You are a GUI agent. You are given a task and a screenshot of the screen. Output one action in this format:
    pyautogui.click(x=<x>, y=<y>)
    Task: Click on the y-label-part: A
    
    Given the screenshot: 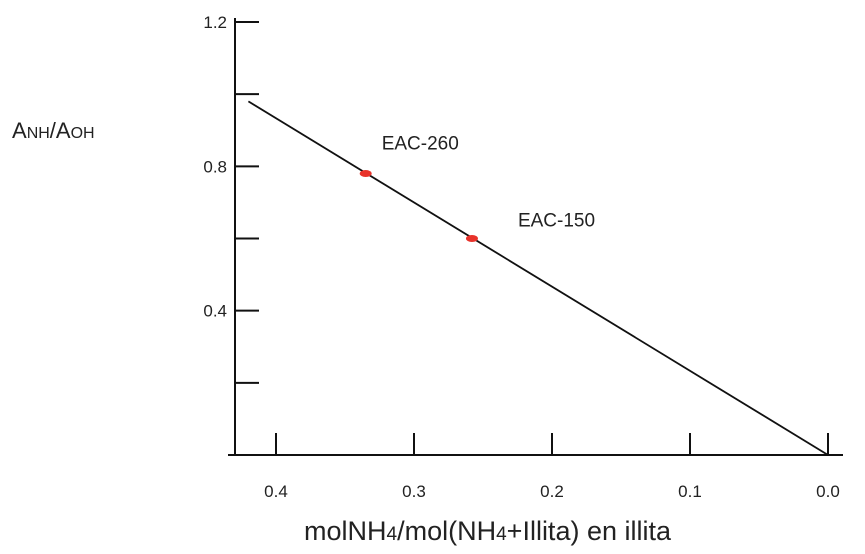 What is the action you would take?
    pyautogui.click(x=19, y=130)
    